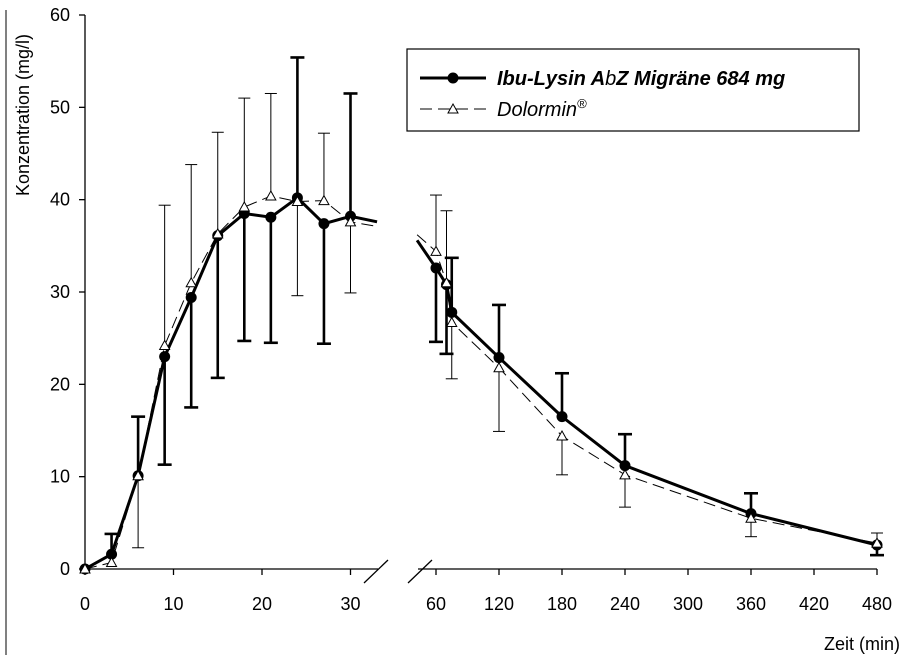 The width and height of the screenshot is (912, 659). Describe the element at coordinates (60, 200) in the screenshot. I see `y-tick-label: 40` at that location.